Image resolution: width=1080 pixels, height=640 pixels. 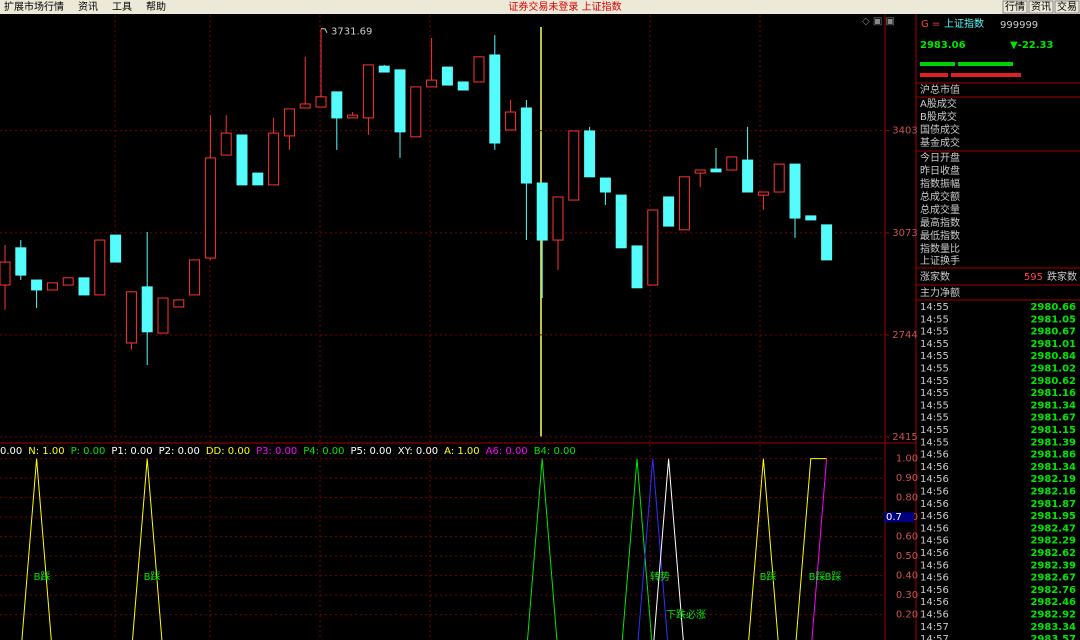 I want to click on tick-price: 2980.66, so click(x=1053, y=307).